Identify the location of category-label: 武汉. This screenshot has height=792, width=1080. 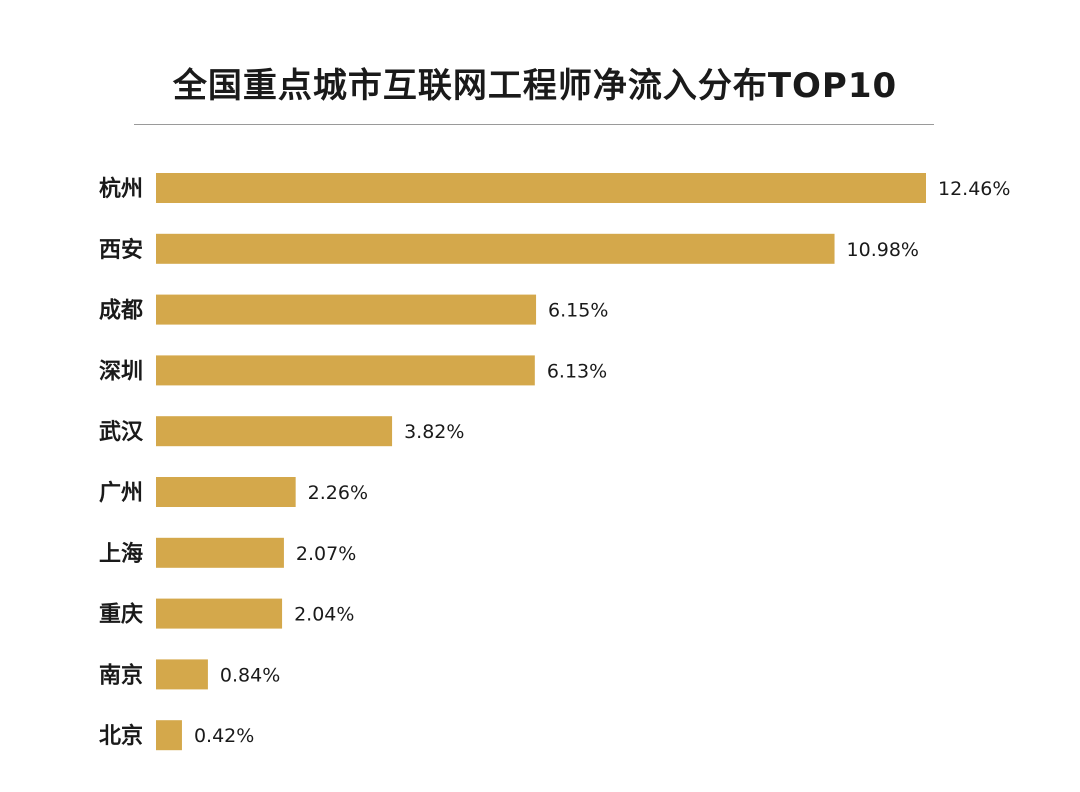
(121, 432).